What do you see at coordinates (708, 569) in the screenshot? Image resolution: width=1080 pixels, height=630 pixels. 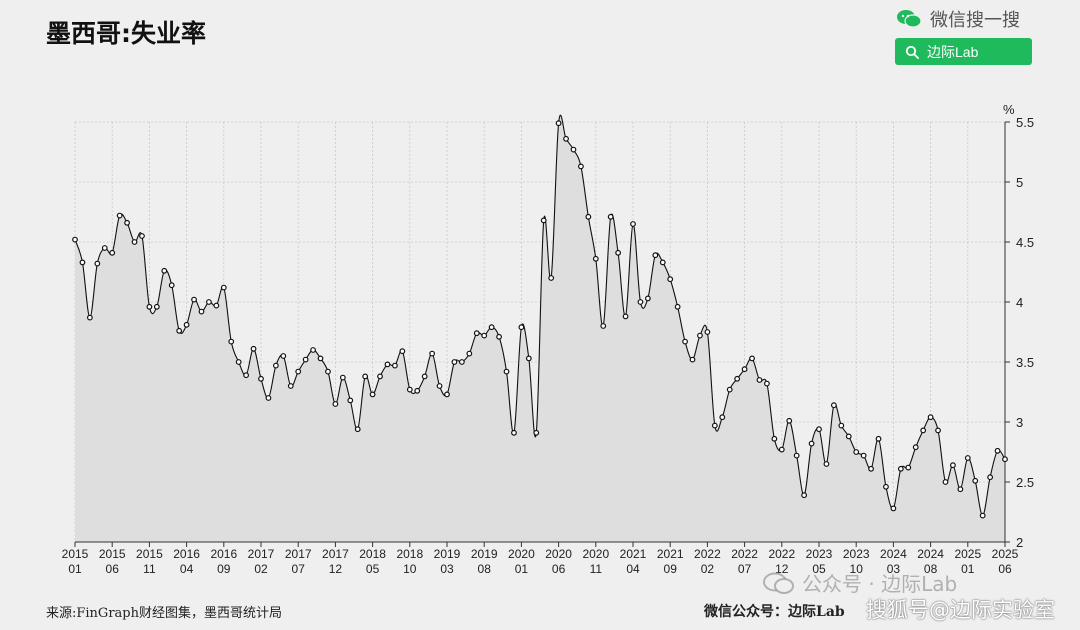 I see `x-tick-label-month: 02` at bounding box center [708, 569].